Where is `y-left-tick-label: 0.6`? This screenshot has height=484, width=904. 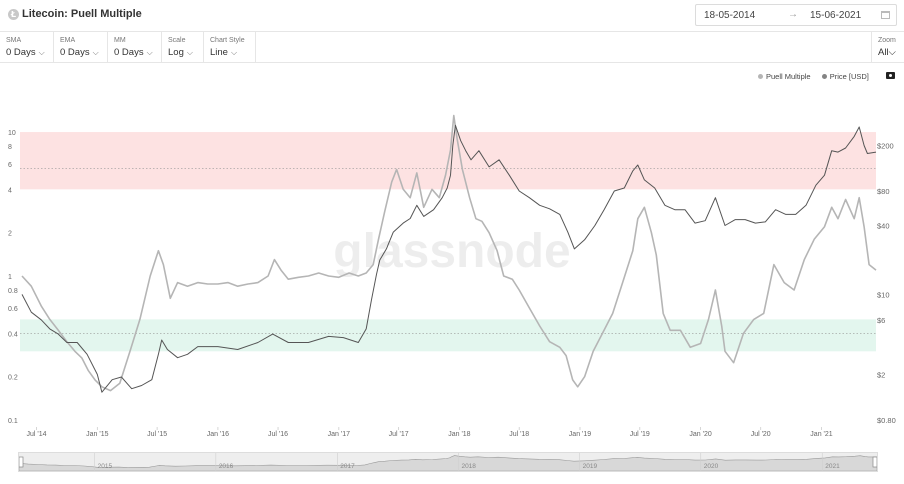
y-left-tick-label: 0.6 is located at coordinates (13, 309).